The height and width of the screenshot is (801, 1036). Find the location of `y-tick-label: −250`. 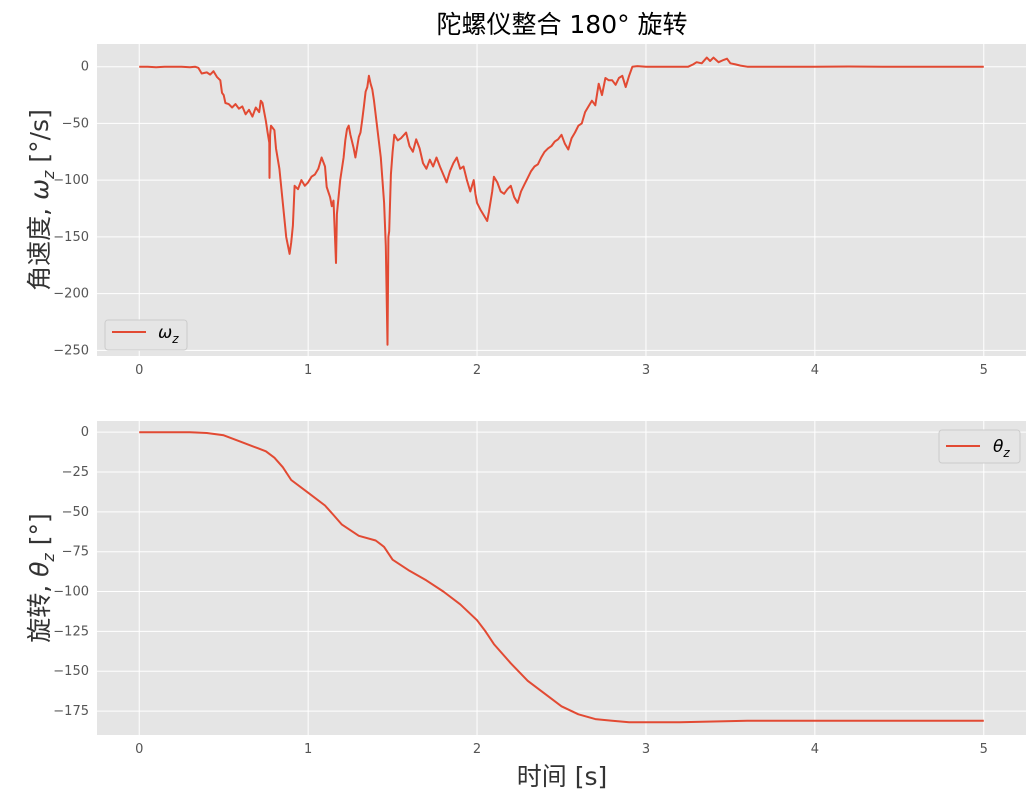

y-tick-label: −250 is located at coordinates (71, 350).